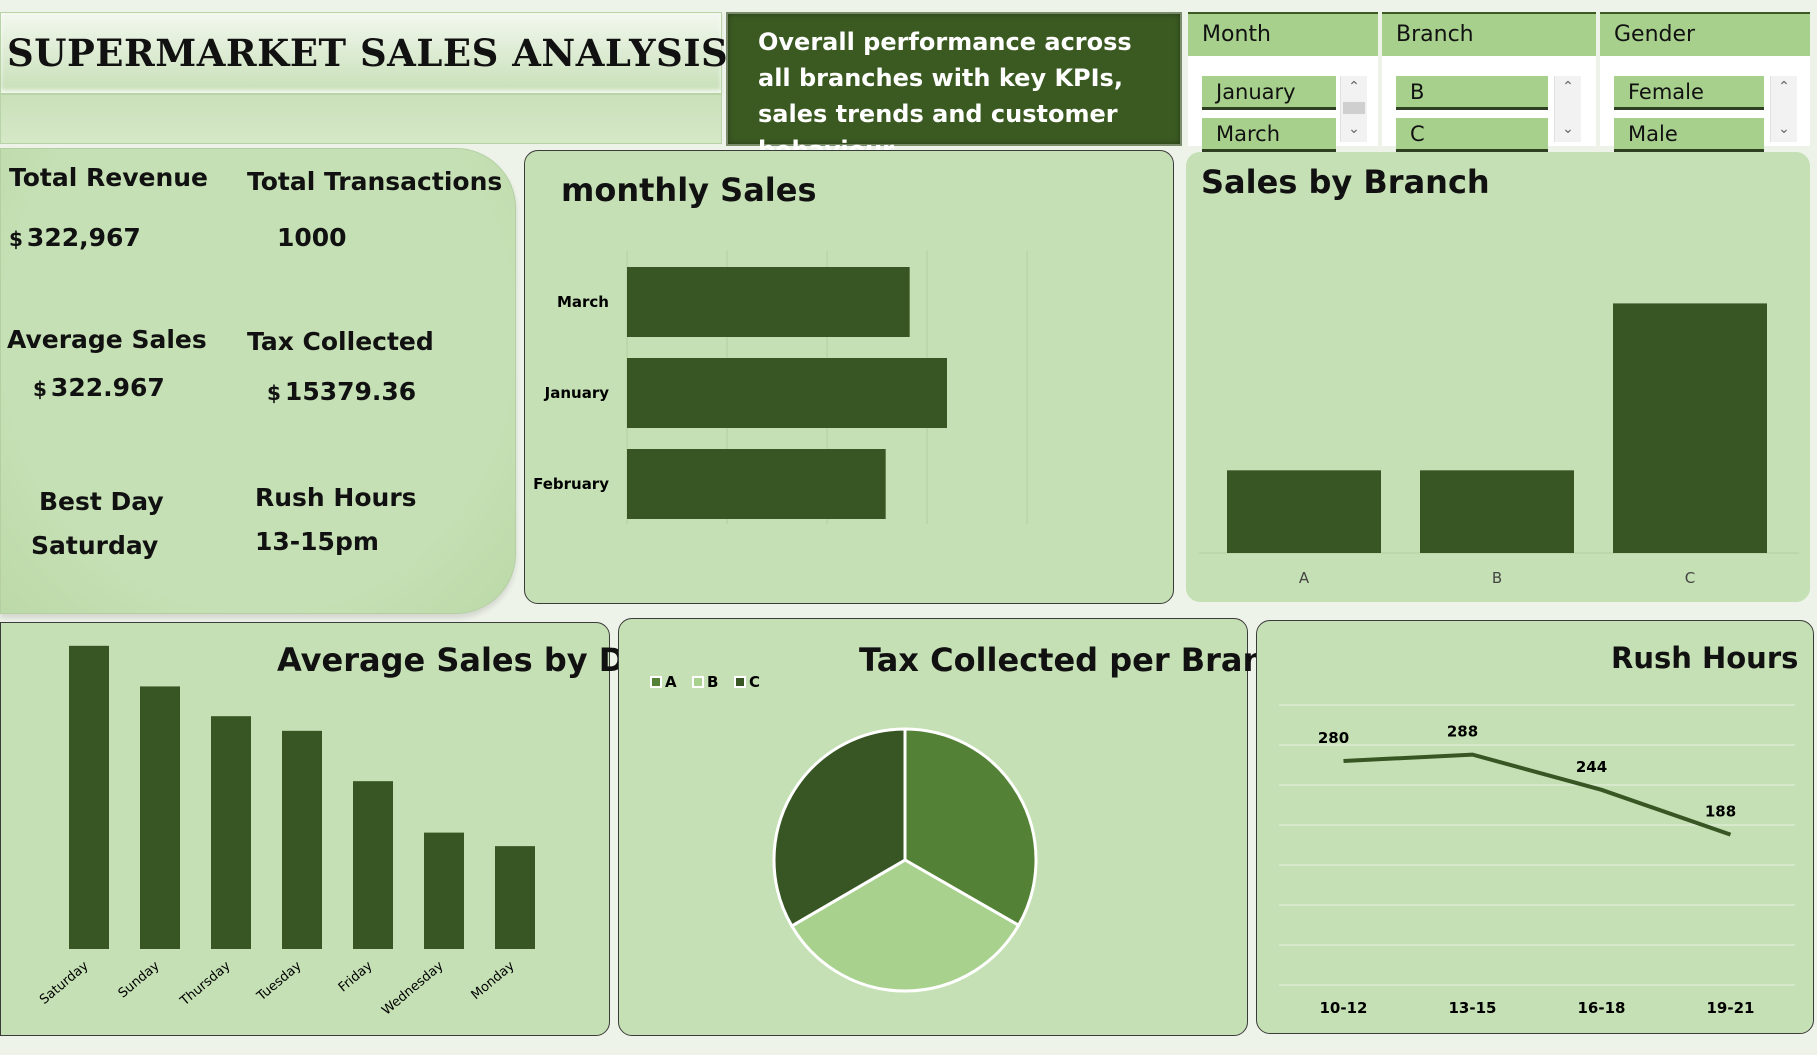  Describe the element at coordinates (205, 983) in the screenshot. I see `category-label: Thursday` at that location.